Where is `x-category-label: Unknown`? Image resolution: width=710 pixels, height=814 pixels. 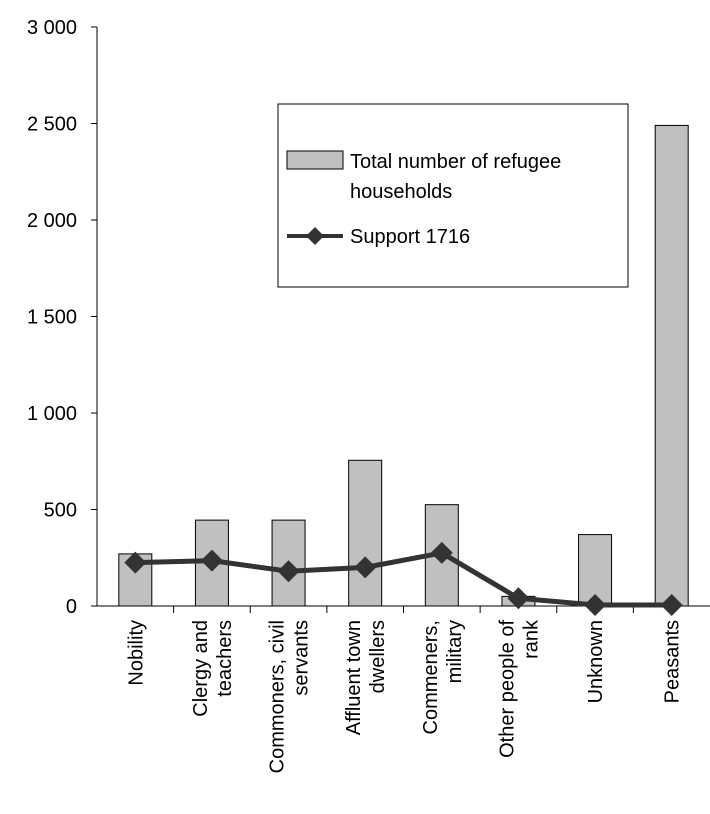 x-category-label: Unknown is located at coordinates (596, 661).